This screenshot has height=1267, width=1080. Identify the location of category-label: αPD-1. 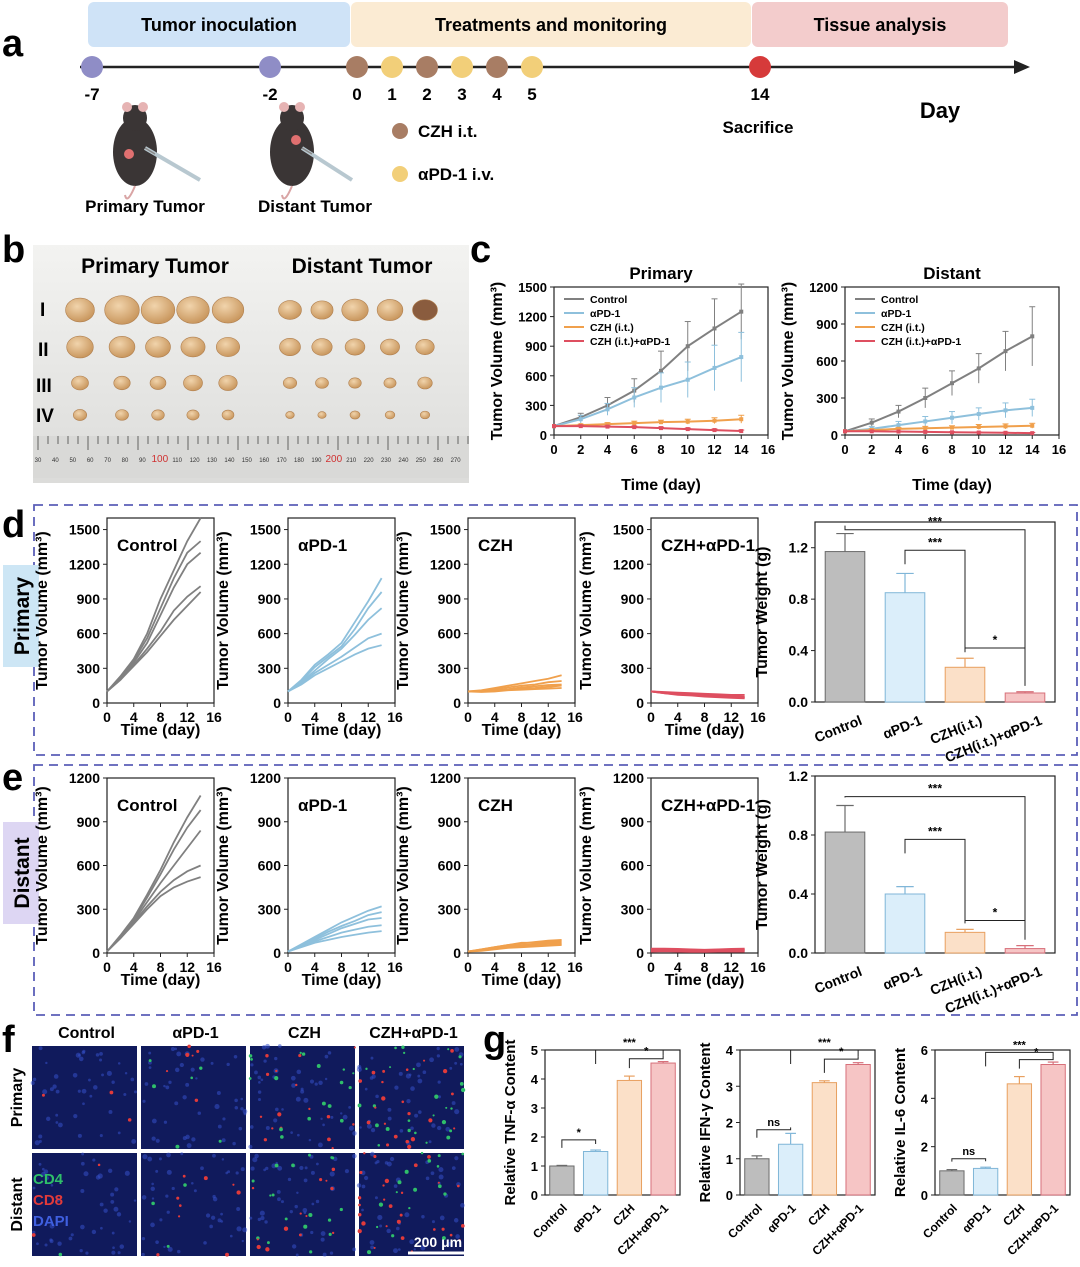
(976, 1218).